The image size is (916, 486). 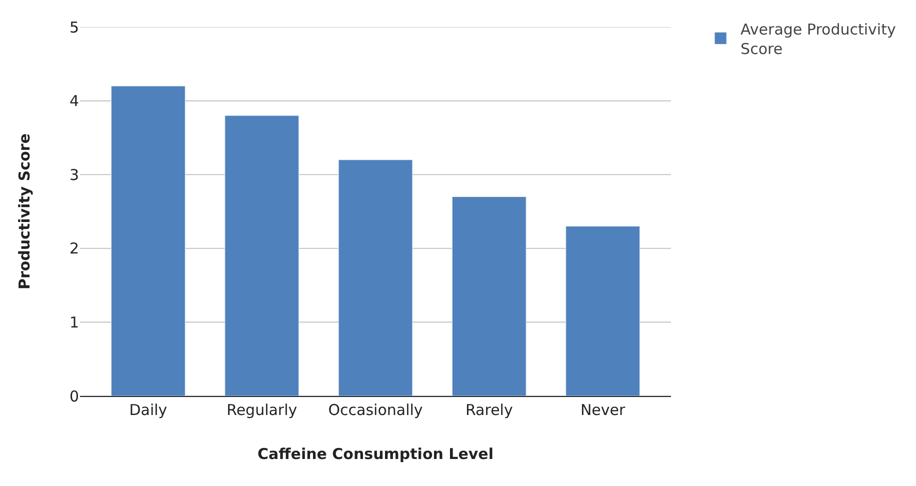 I want to click on x-tick-label: Daily, so click(x=148, y=410).